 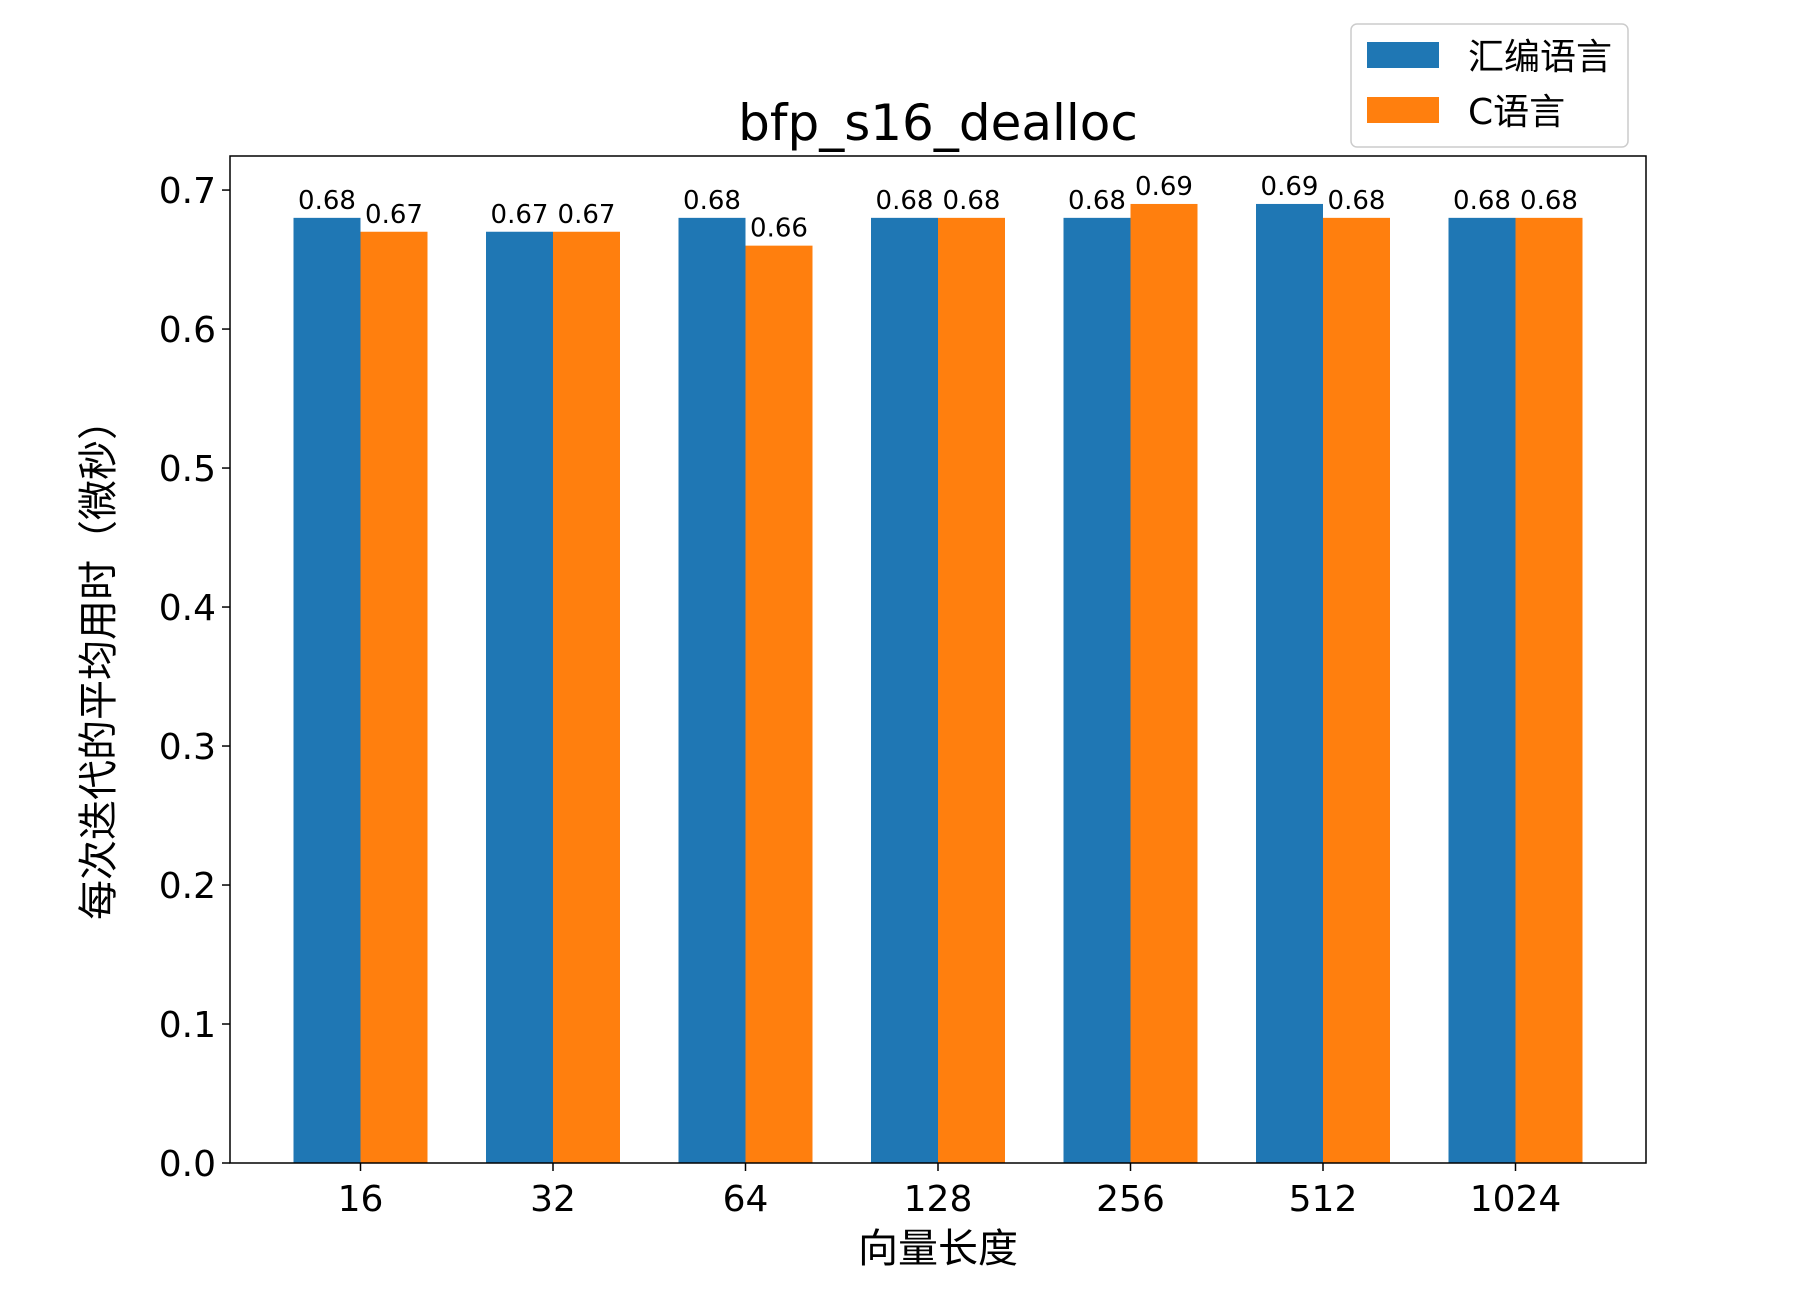 I want to click on x-axis-label: 向量长度, so click(x=938, y=1249).